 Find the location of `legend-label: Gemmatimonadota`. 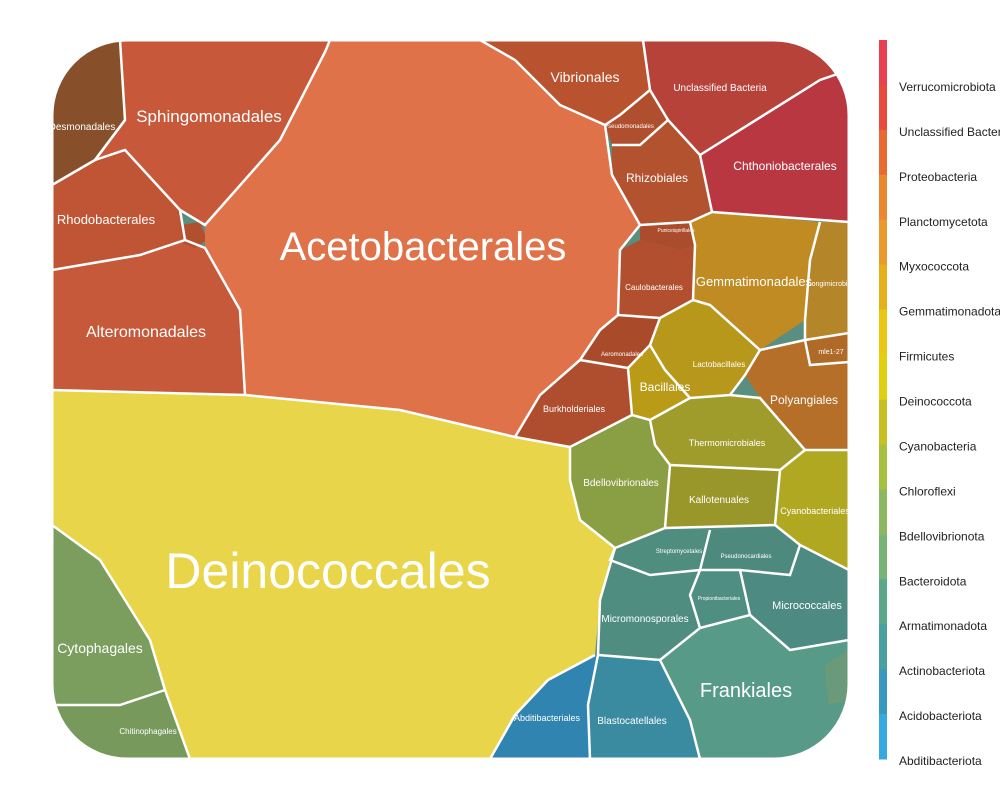

legend-label: Gemmatimonadota is located at coordinates (949, 312).